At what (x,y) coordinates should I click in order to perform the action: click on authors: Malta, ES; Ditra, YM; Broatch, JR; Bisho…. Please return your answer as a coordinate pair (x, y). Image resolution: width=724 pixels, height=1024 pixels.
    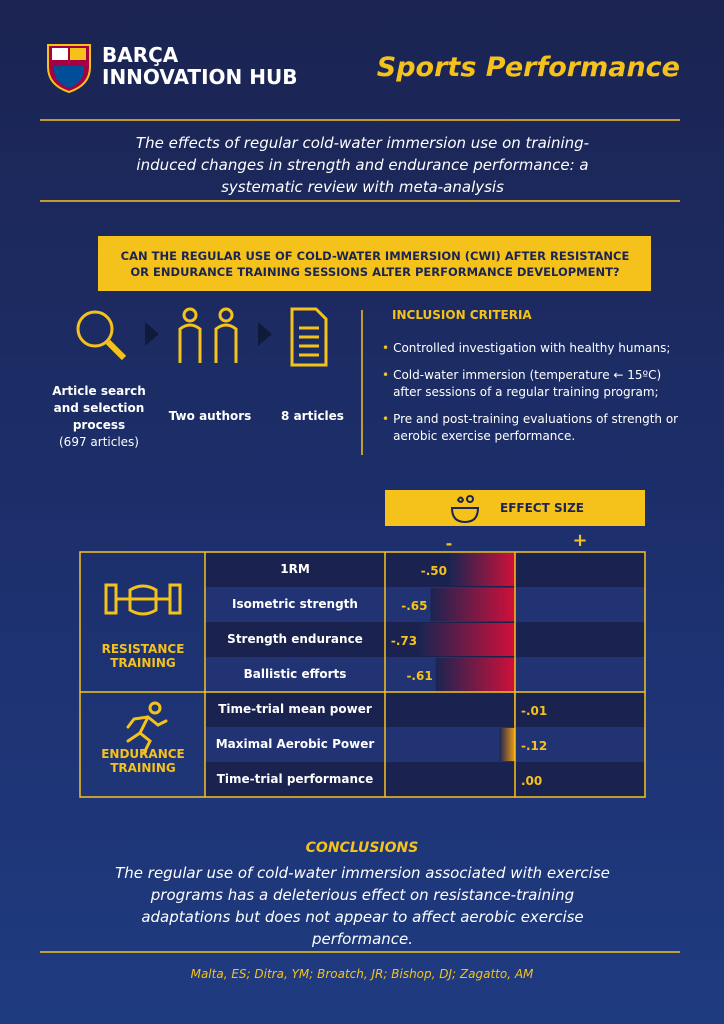
    Looking at the image, I should click on (362, 974).